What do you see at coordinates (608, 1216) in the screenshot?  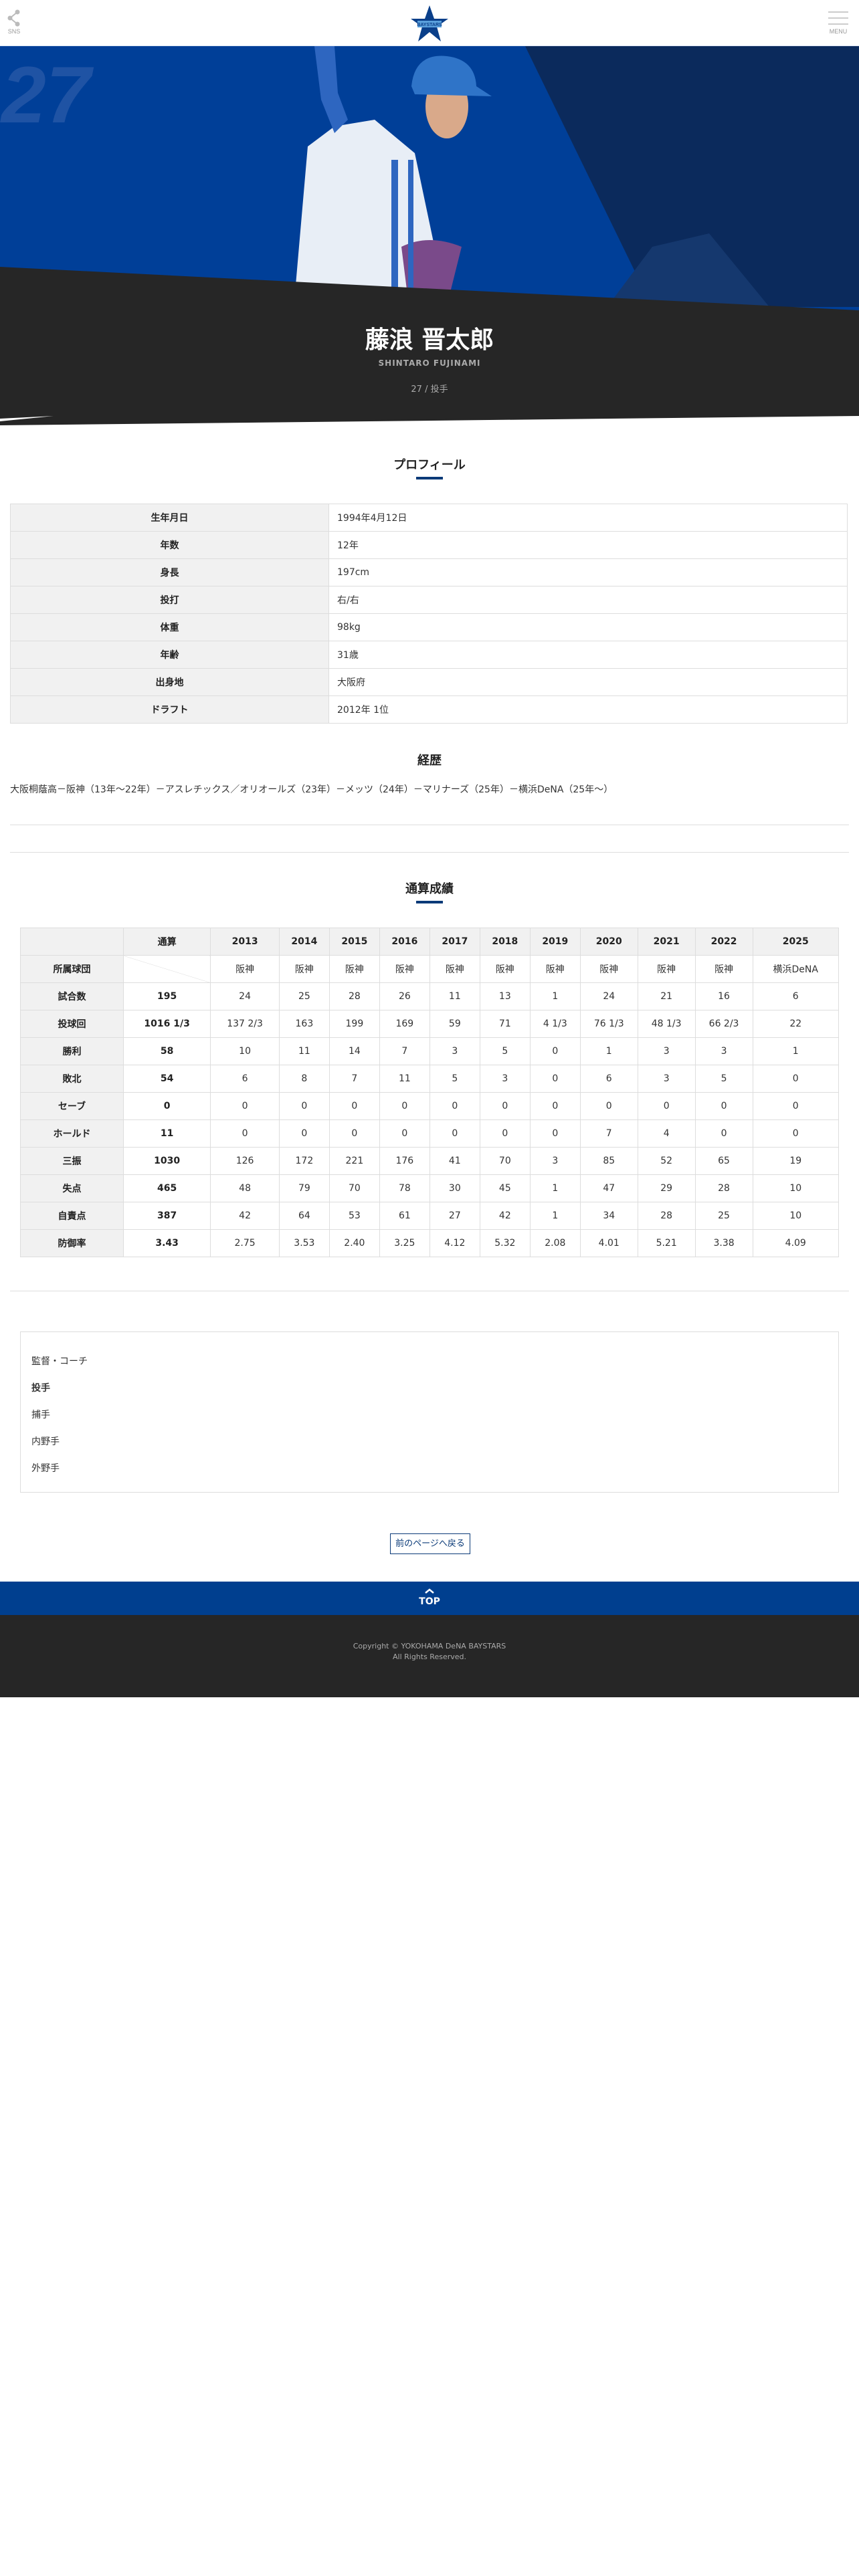 I see `stat-cell: 34` at bounding box center [608, 1216].